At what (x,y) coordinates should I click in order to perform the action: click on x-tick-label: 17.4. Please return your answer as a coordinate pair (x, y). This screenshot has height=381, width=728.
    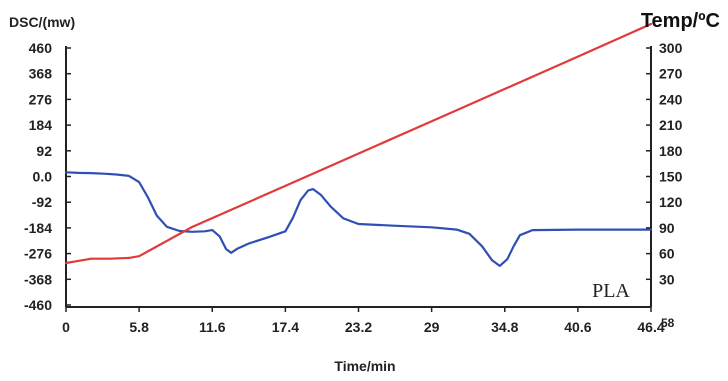
    Looking at the image, I should click on (285, 327).